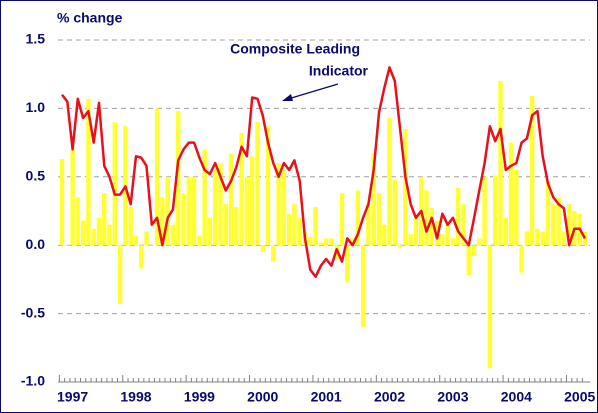 The width and height of the screenshot is (598, 413). I want to click on arrow-head, so click(287, 97).